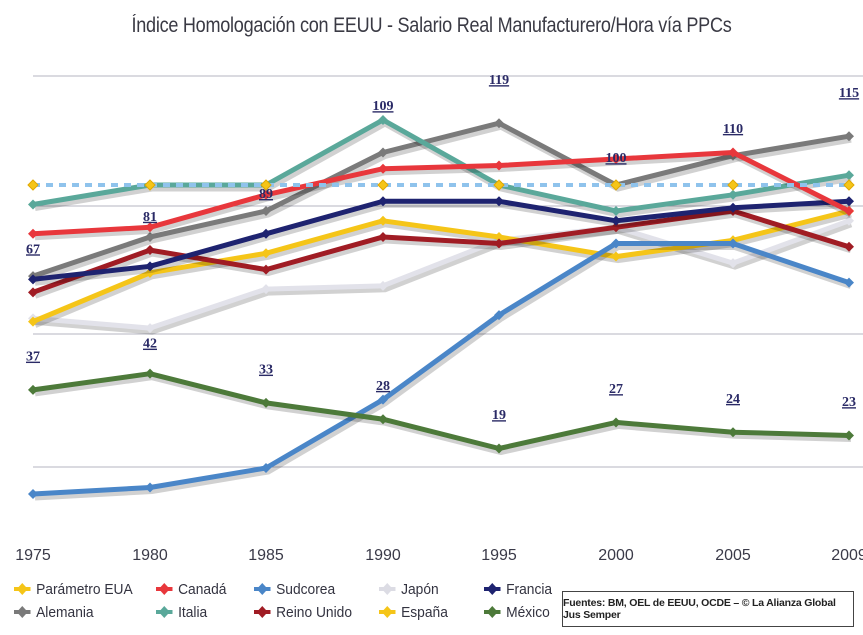 This screenshot has width=863, height=635. I want to click on series-line-canada, so click(441, 193).